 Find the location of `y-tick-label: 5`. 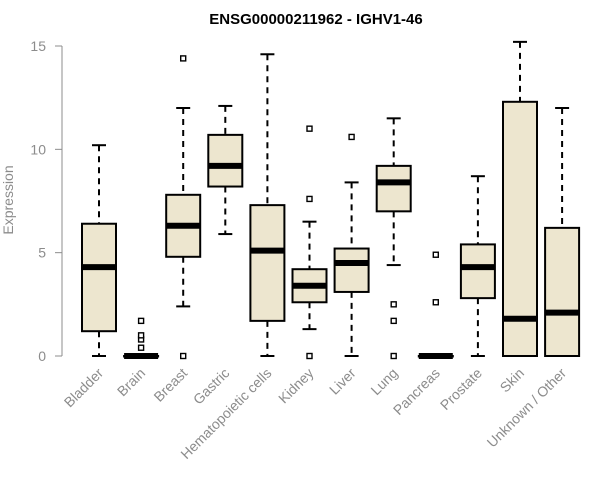

y-tick-label: 5 is located at coordinates (42, 253).